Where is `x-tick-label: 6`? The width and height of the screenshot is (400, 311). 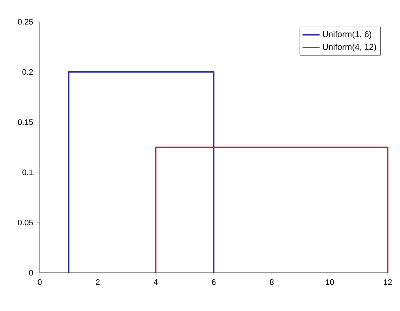 x-tick-label: 6 is located at coordinates (214, 283).